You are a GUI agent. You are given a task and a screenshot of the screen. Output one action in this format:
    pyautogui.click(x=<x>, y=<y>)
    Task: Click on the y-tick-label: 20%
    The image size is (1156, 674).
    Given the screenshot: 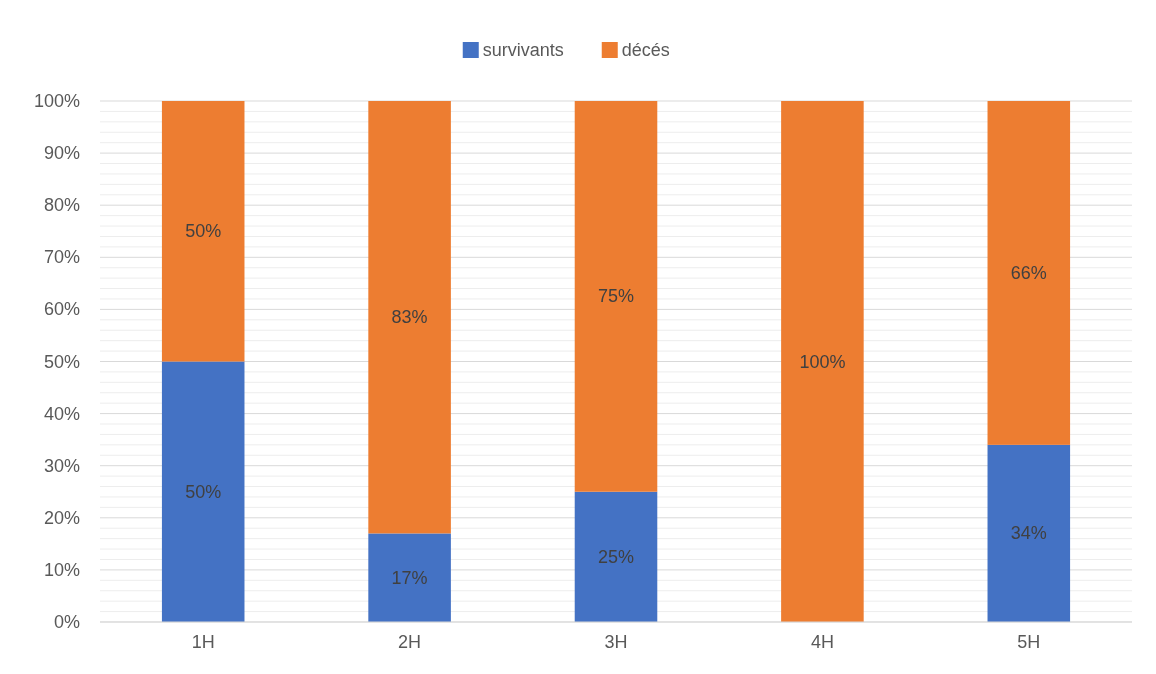 What is the action you would take?
    pyautogui.click(x=61, y=517)
    